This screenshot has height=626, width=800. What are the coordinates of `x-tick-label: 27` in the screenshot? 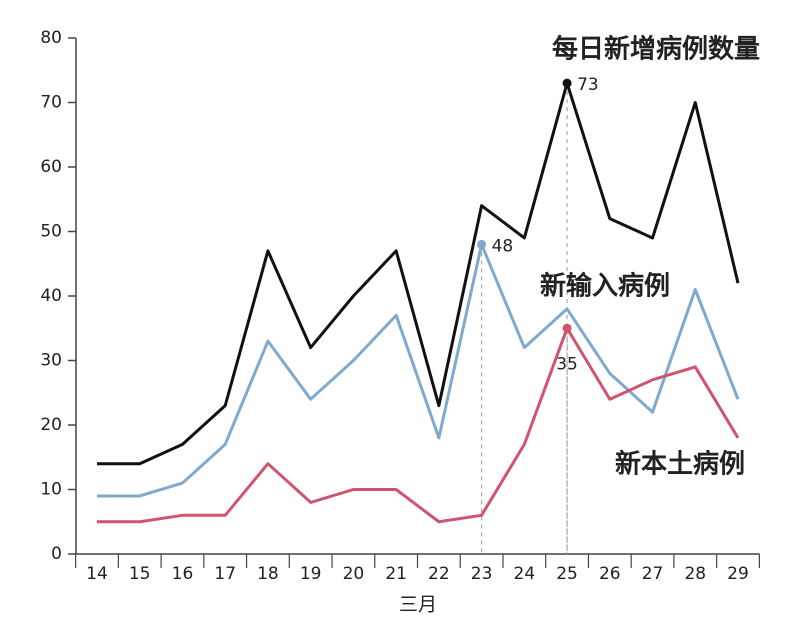 It's located at (653, 574).